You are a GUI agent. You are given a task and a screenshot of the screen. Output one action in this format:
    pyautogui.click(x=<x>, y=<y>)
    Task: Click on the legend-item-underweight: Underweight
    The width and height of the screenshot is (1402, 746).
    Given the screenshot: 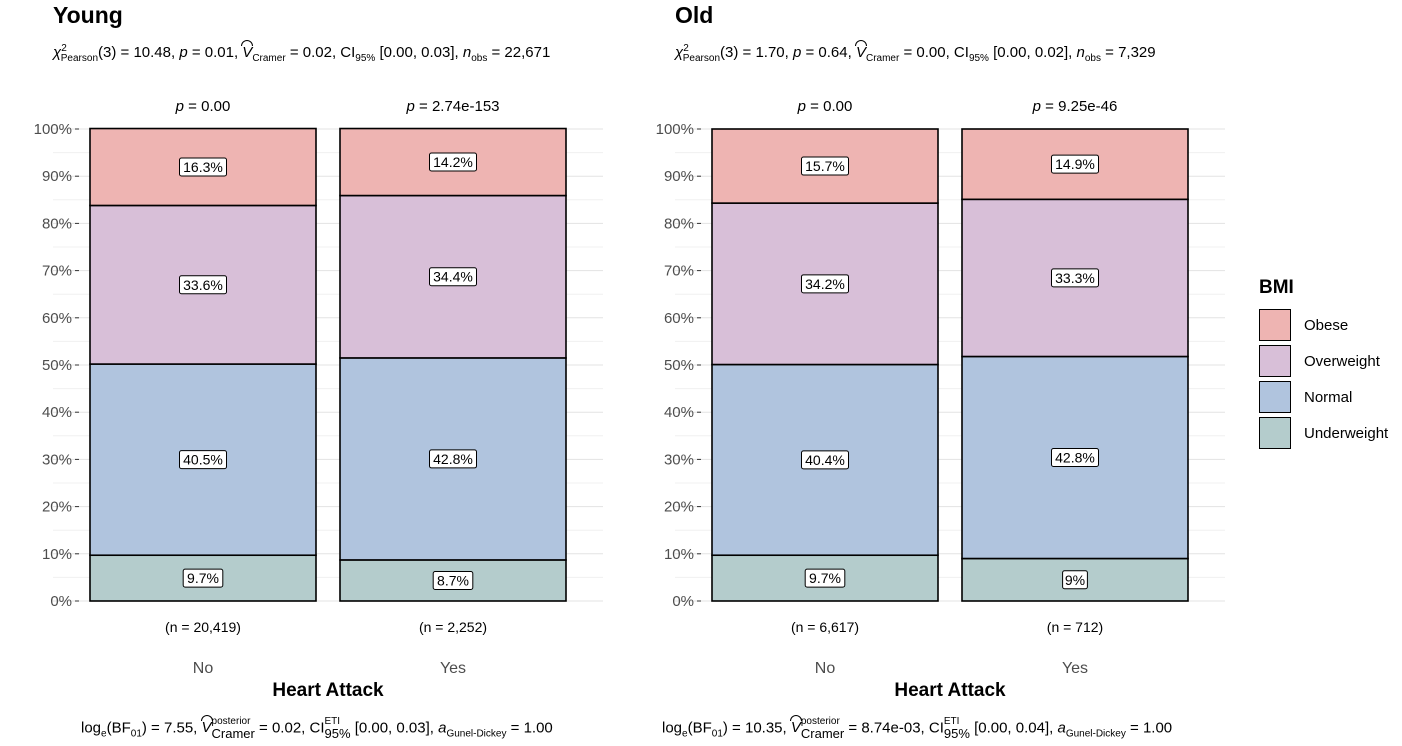 What is the action you would take?
    pyautogui.click(x=1329, y=433)
    